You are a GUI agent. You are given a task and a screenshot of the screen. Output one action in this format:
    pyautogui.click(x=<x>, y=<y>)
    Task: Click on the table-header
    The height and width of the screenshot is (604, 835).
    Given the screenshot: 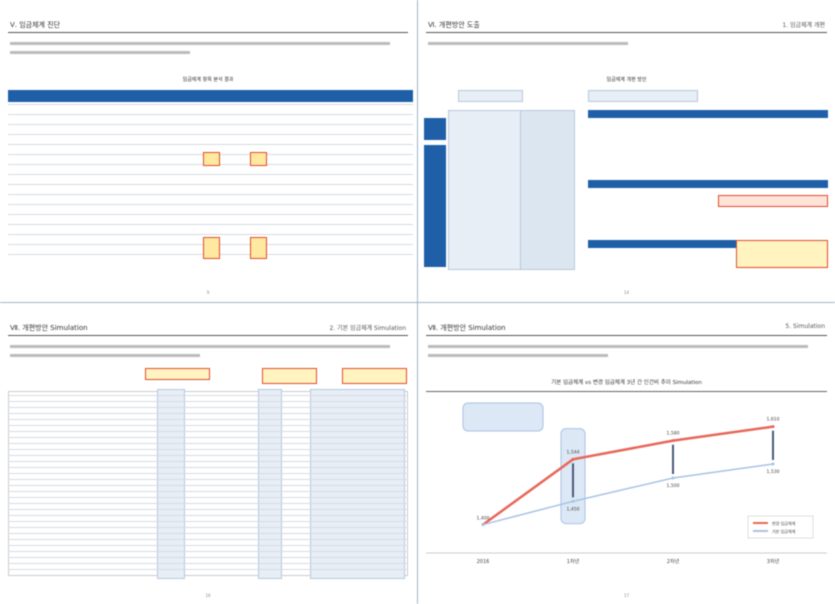 What is the action you would take?
    pyautogui.click(x=210, y=96)
    